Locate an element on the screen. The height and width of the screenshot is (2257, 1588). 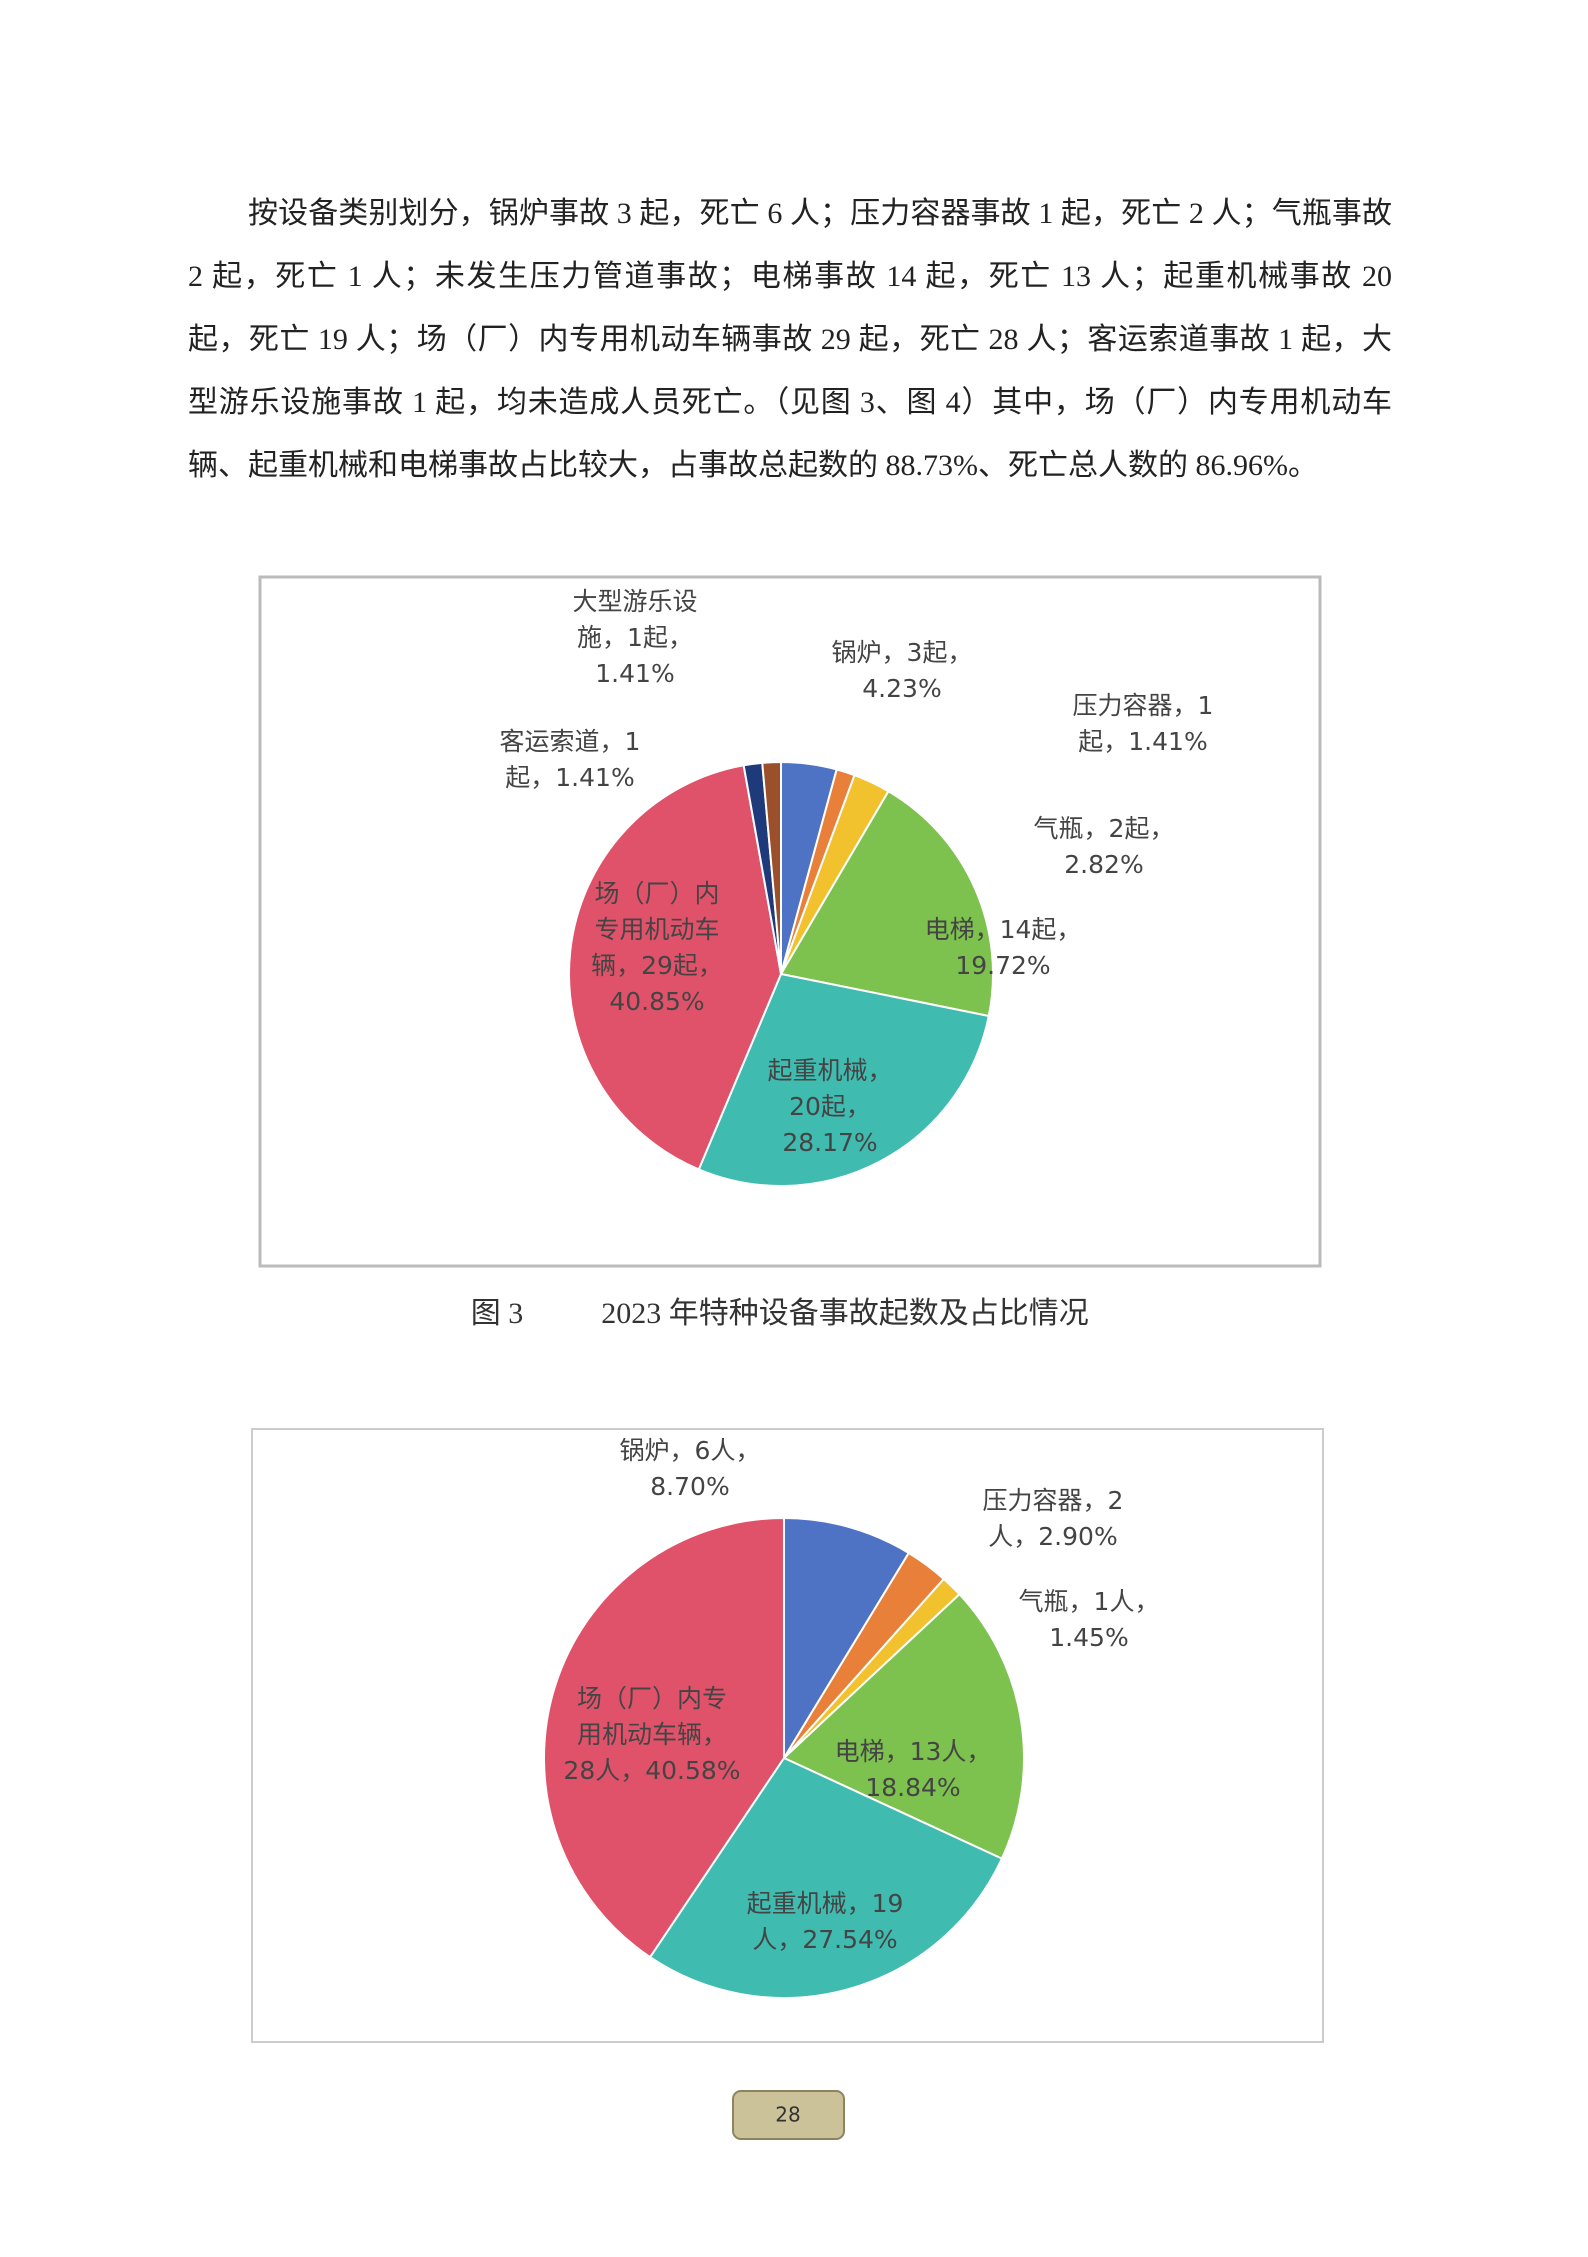
slice-label: 专用机动车 is located at coordinates (656, 929).